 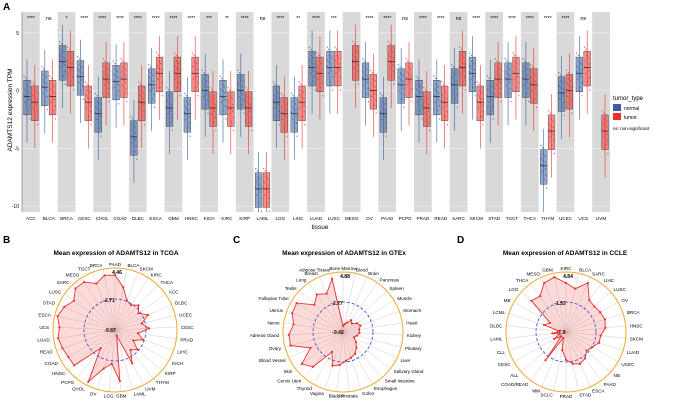 I want to click on radar-category-label: Bone Marrow, so click(x=343, y=268).